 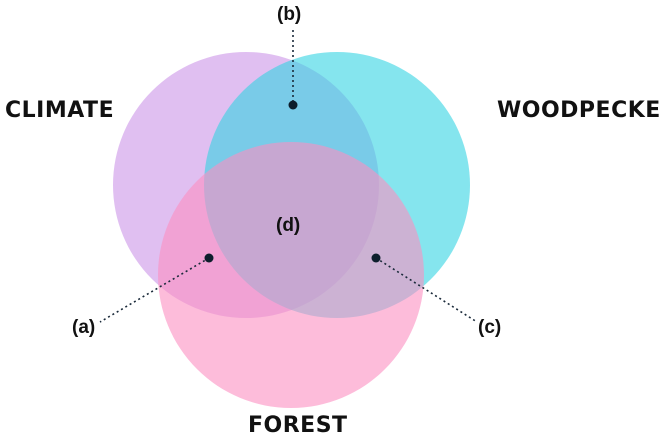 What do you see at coordinates (489, 327) in the screenshot?
I see `region-label-c: (c)` at bounding box center [489, 327].